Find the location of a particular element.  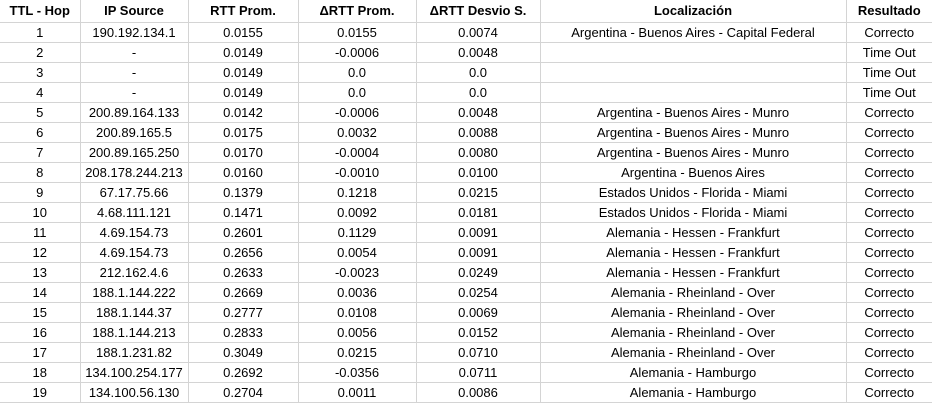

cell-localizacion: Estados Unidos - Florida - Miami is located at coordinates (693, 212).